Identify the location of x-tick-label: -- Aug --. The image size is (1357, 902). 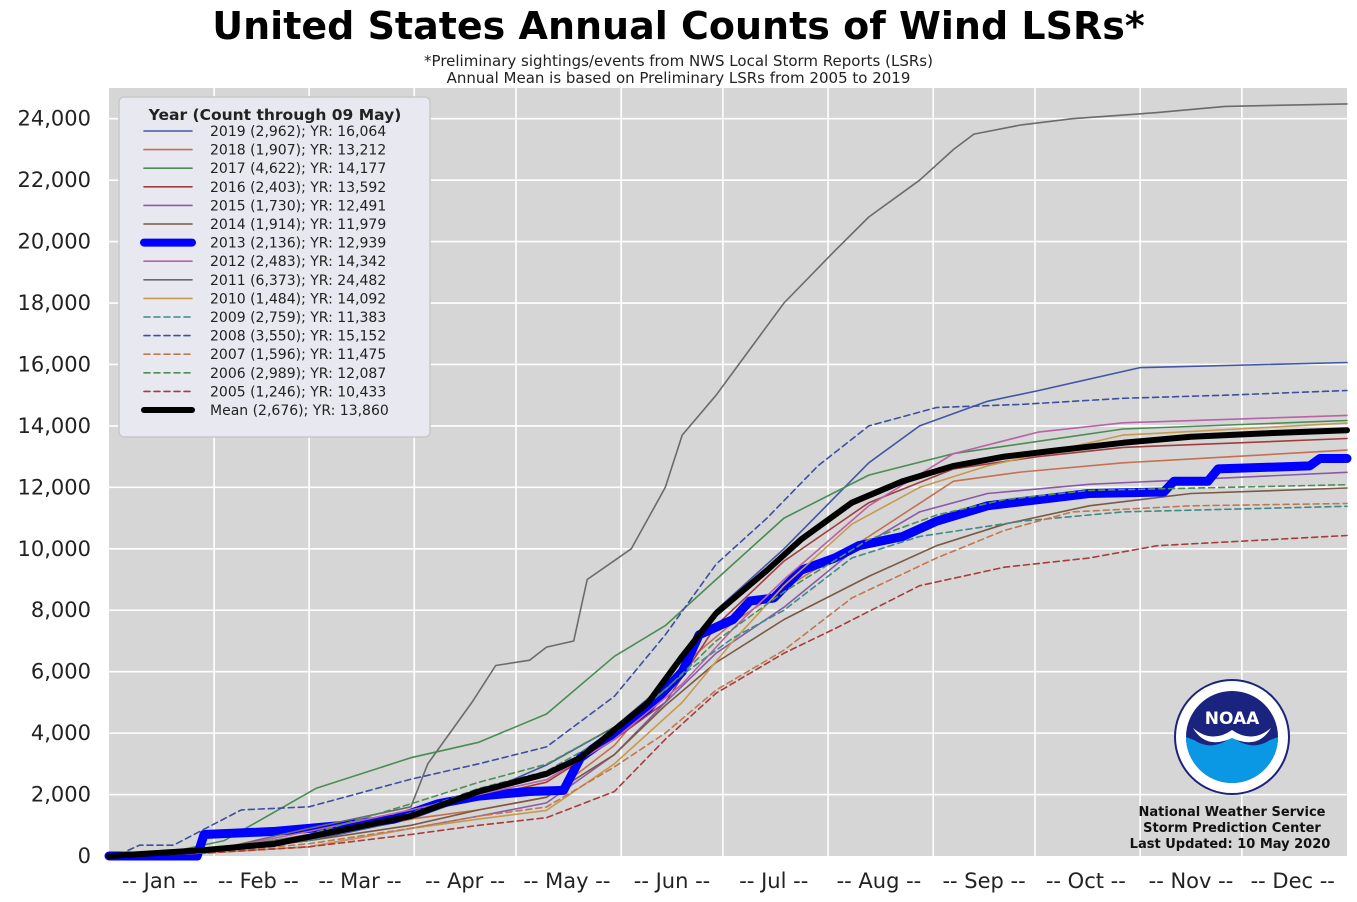
(879, 881).